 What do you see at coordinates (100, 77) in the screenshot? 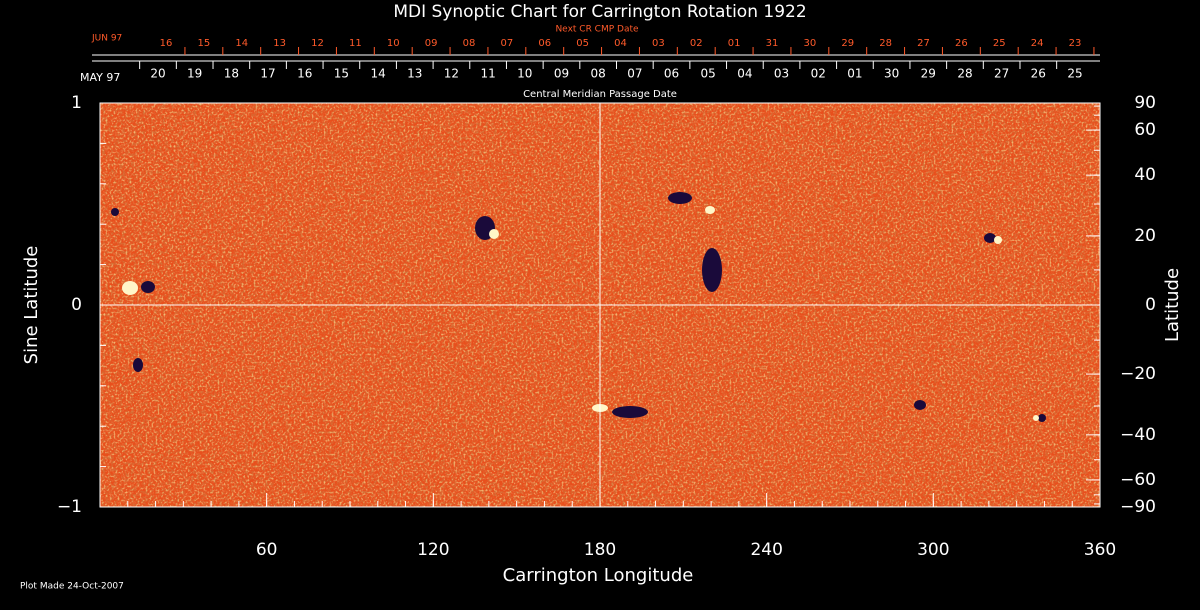
I see `cmp-month: MAY 97` at bounding box center [100, 77].